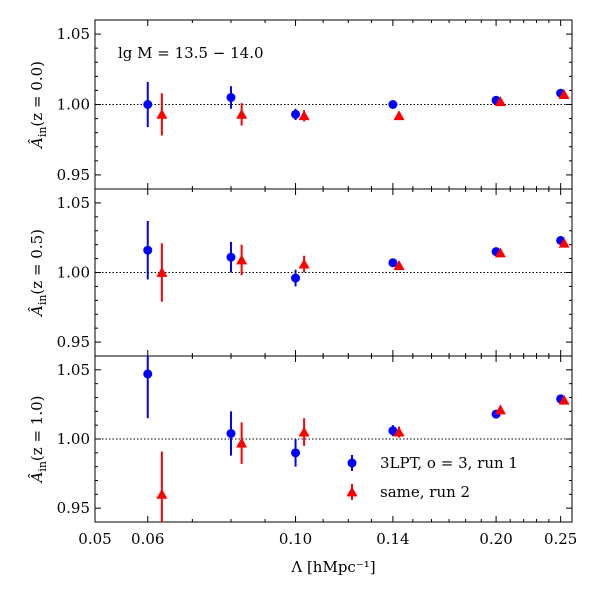 The image size is (600, 600). I want to click on mass-bin-annotation: lg M = 13.5 − 14.0, so click(191, 53).